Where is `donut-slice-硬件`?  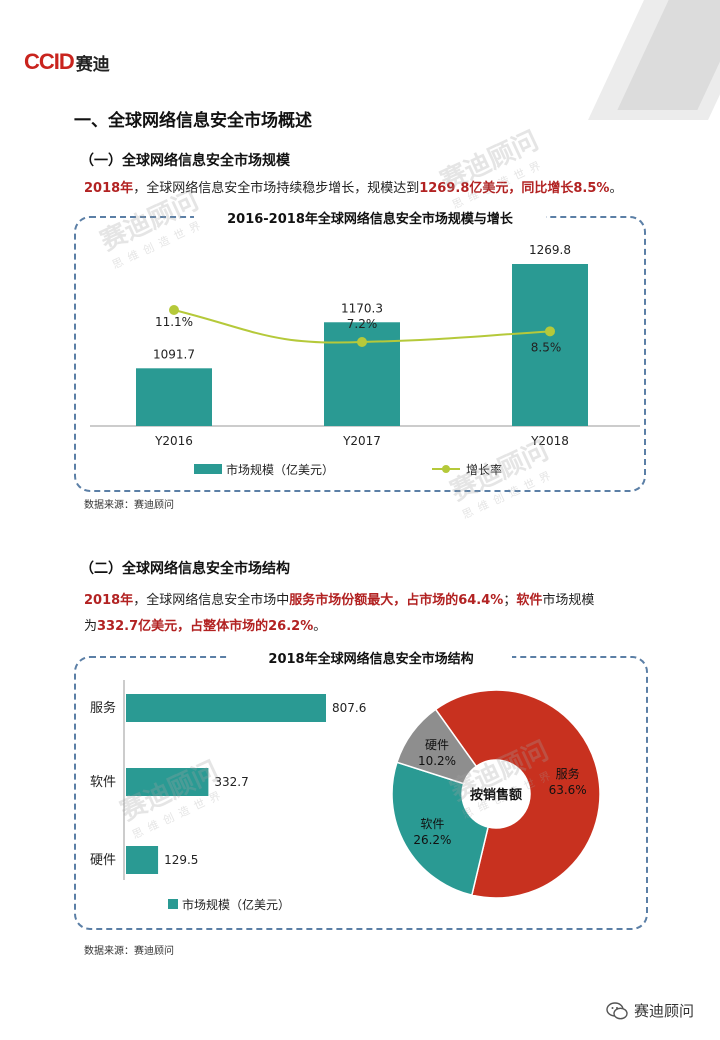
donut-slice-硬件 is located at coordinates (437, 746).